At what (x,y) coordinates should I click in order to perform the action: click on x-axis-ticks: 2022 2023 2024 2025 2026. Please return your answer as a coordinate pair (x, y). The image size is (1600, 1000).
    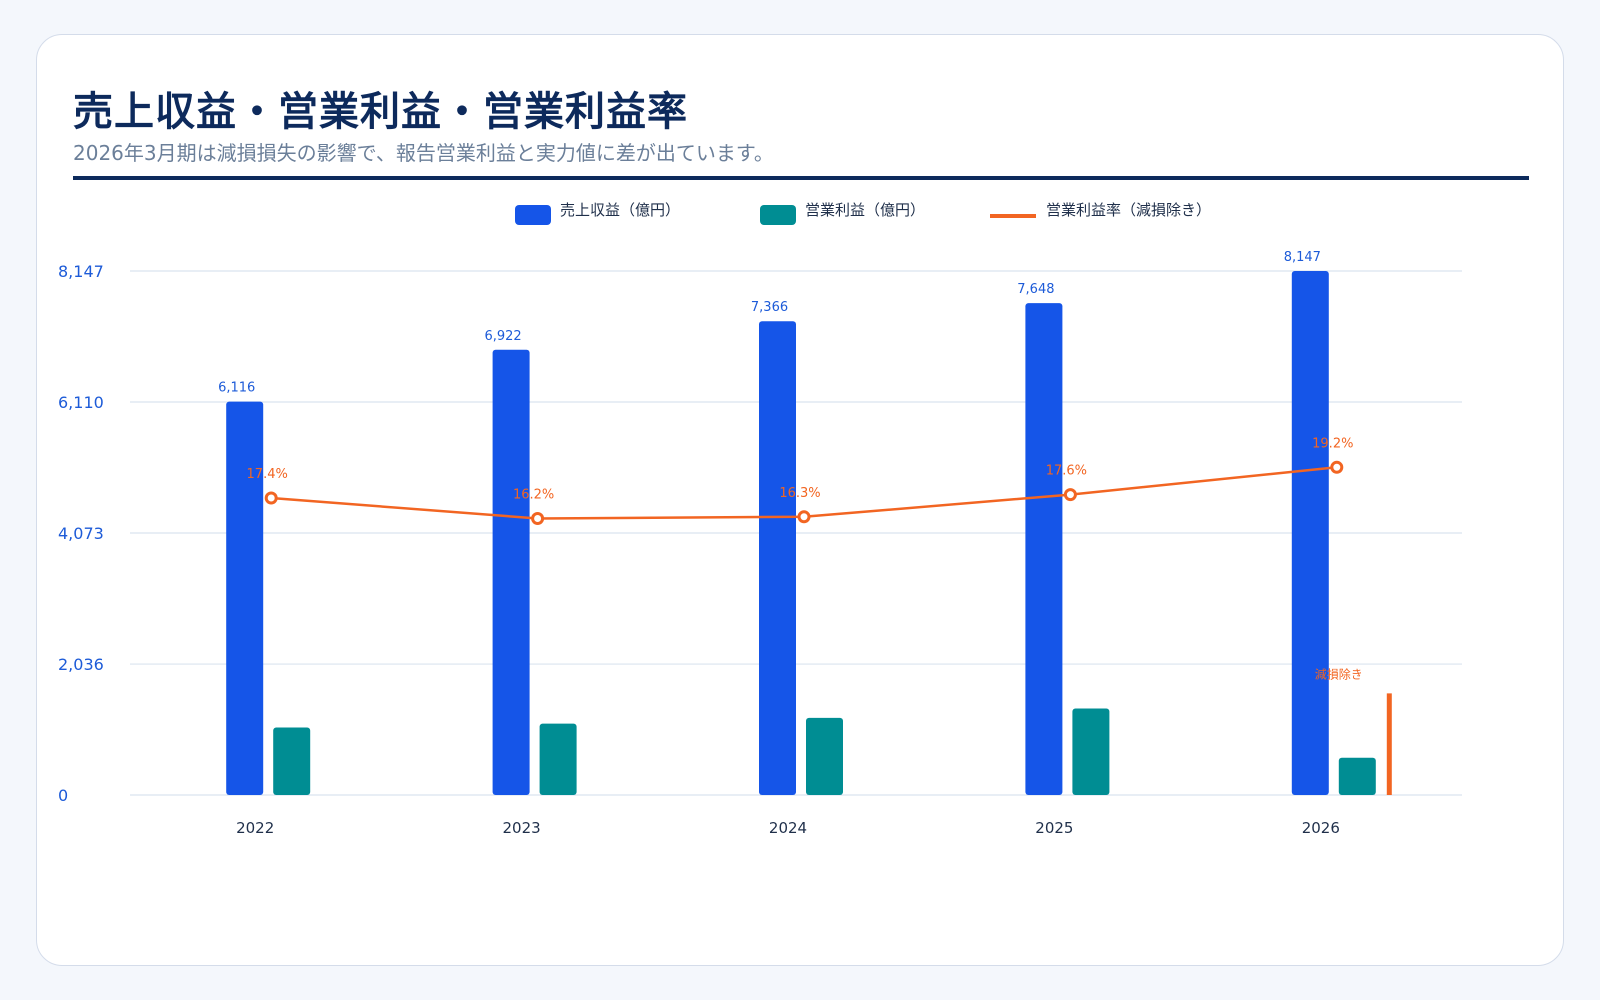
    Looking at the image, I should click on (788, 828).